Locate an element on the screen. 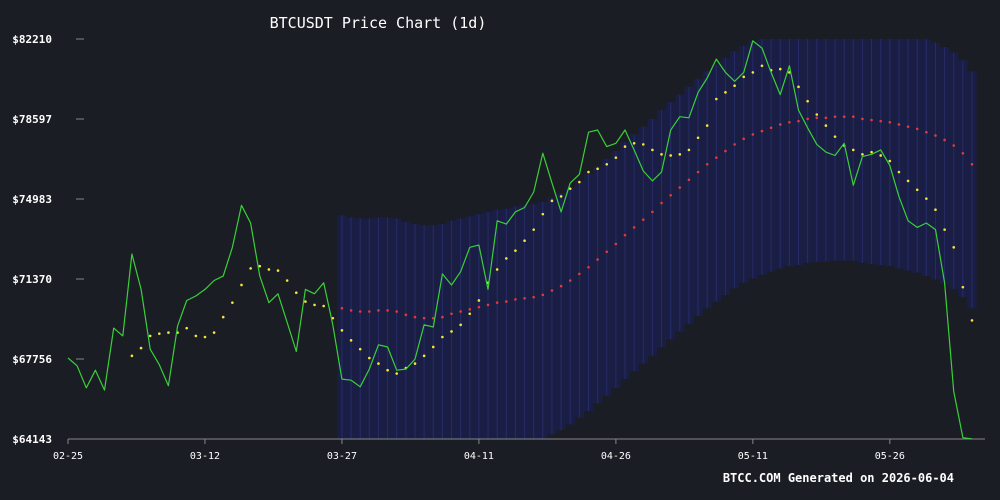  x-tick-label: 04-11 is located at coordinates (479, 456).